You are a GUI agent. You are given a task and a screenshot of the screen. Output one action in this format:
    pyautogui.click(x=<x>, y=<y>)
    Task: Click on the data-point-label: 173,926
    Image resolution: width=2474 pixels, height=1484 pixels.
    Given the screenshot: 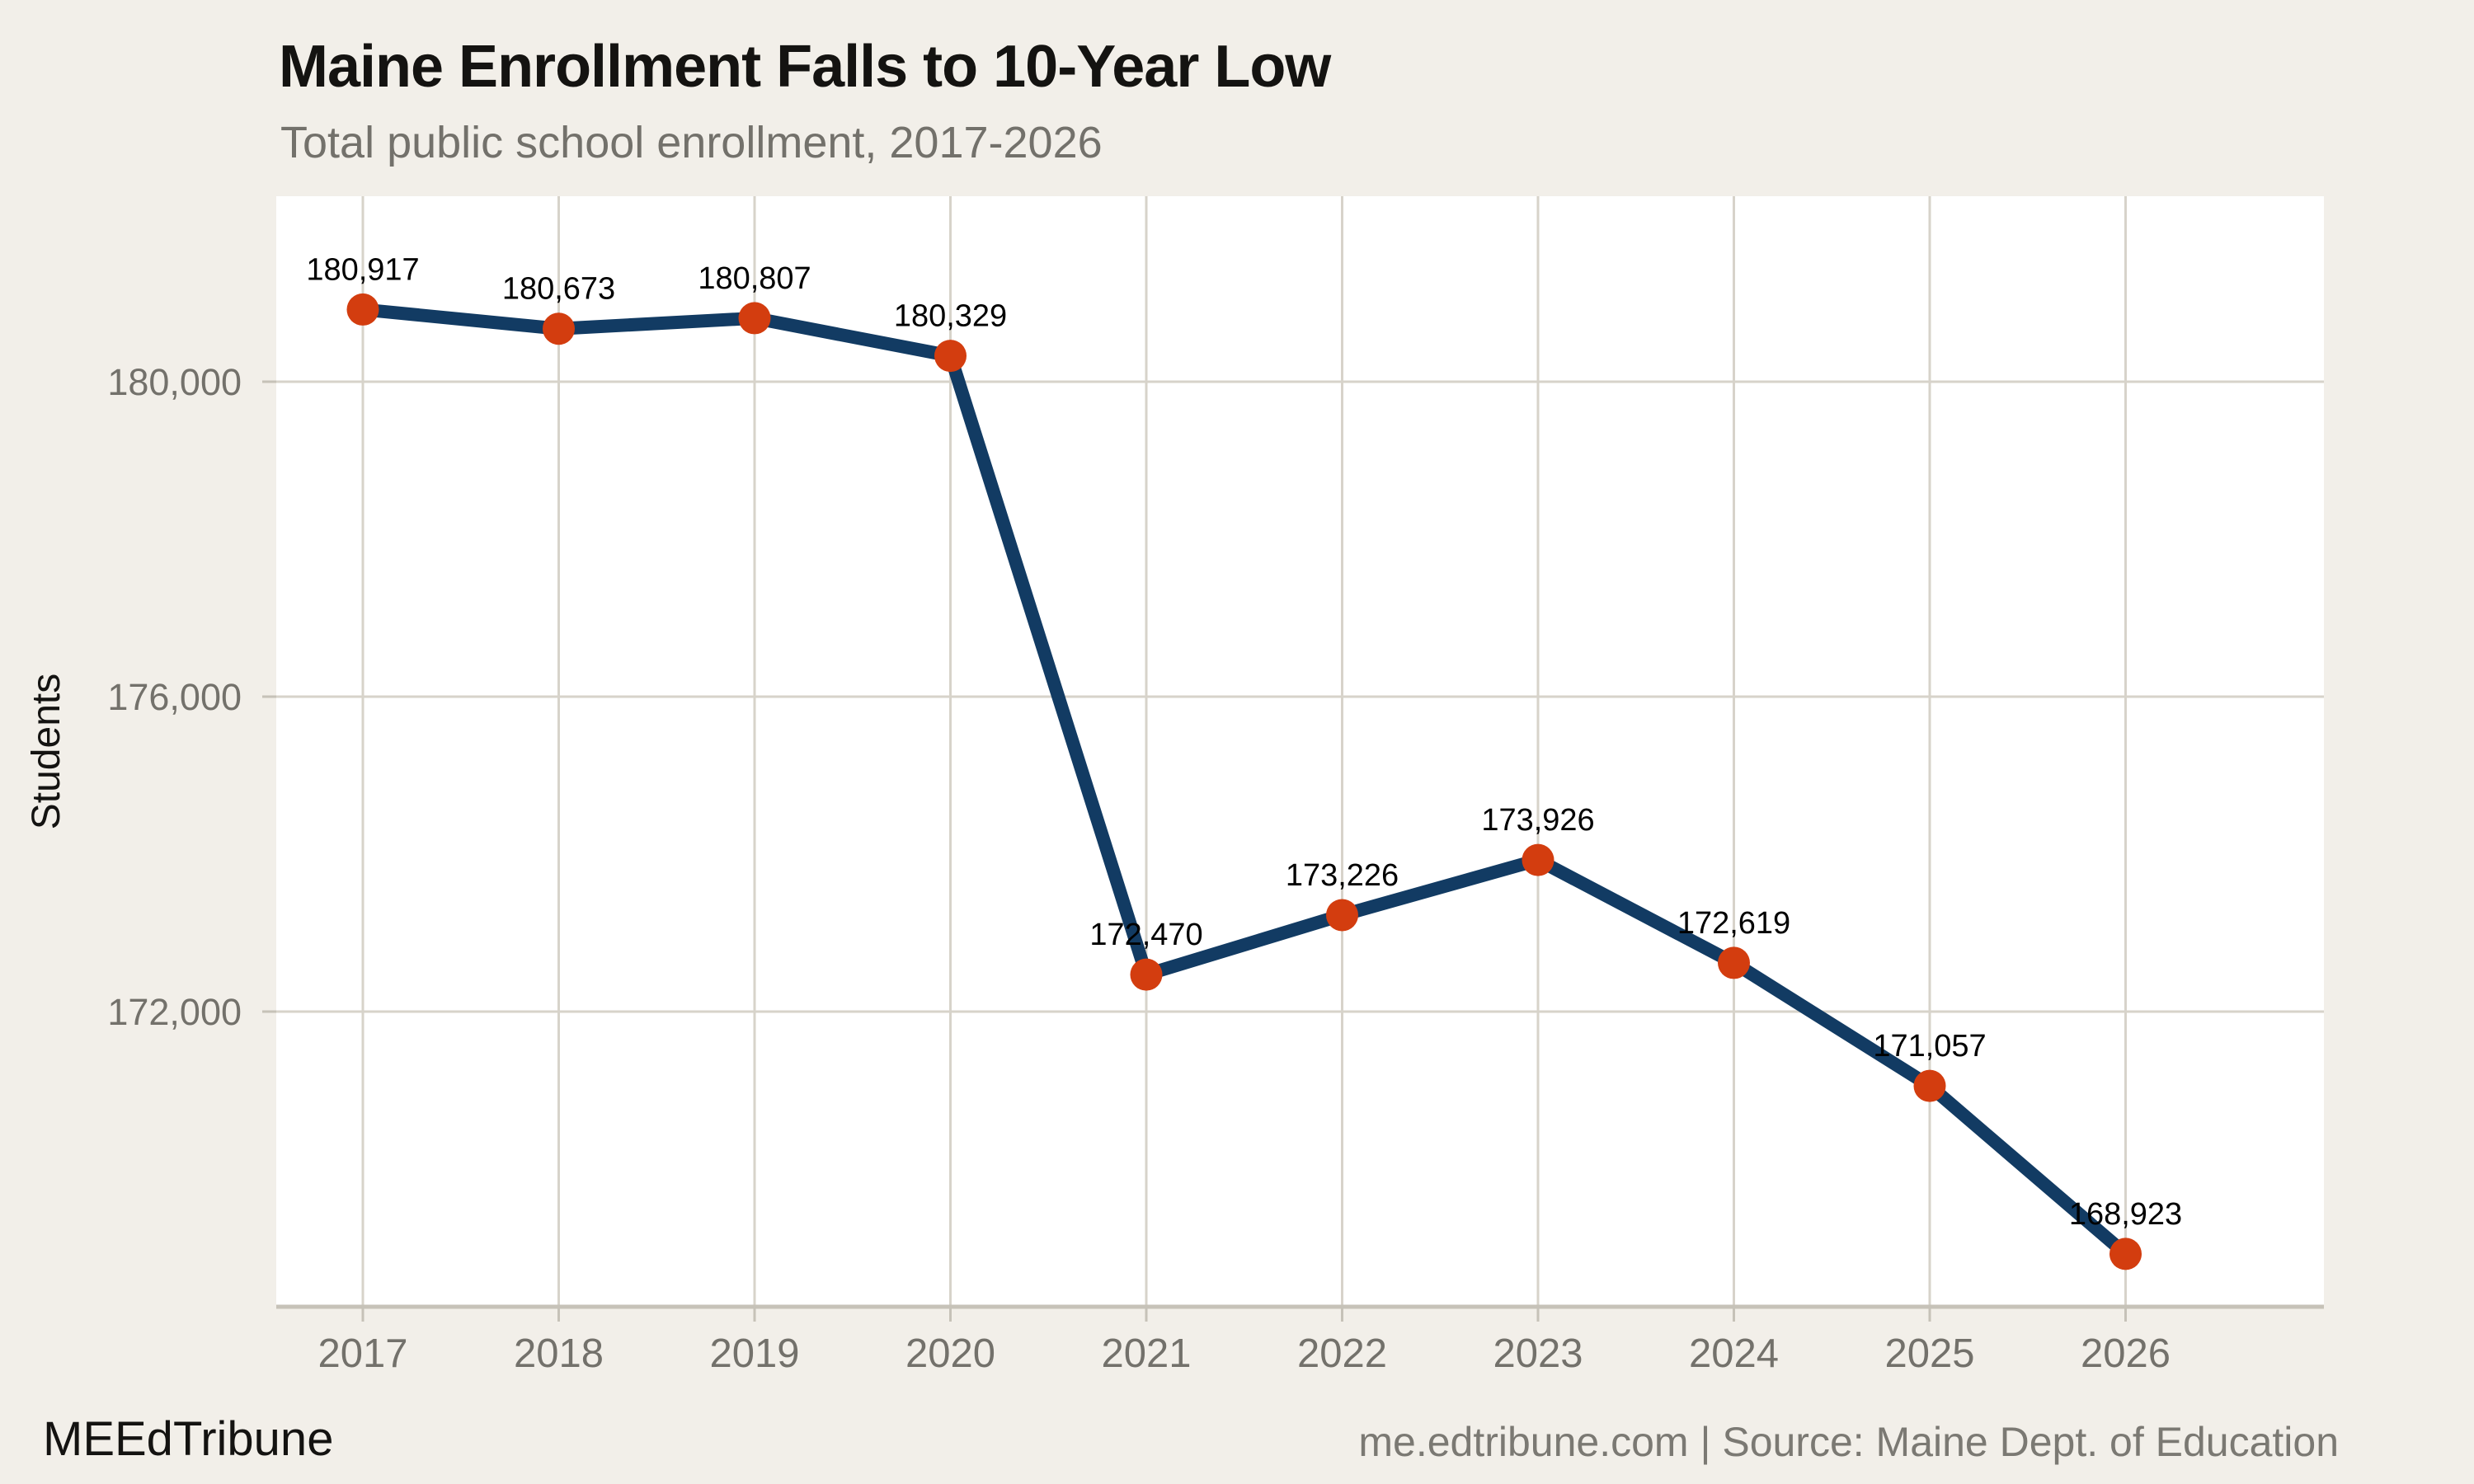 What is the action you would take?
    pyautogui.click(x=1537, y=820)
    